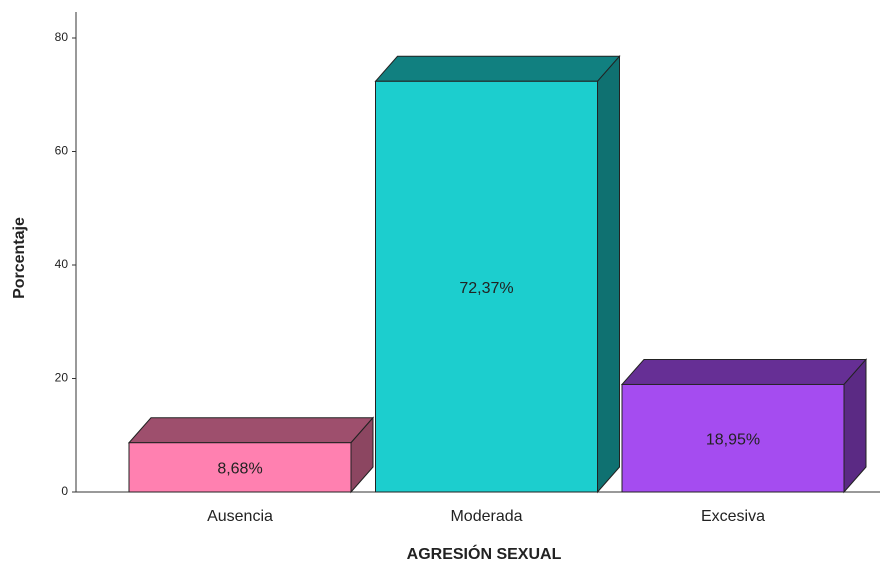 The width and height of the screenshot is (888, 566). What do you see at coordinates (62, 37) in the screenshot?
I see `y-tick-label: 80` at bounding box center [62, 37].